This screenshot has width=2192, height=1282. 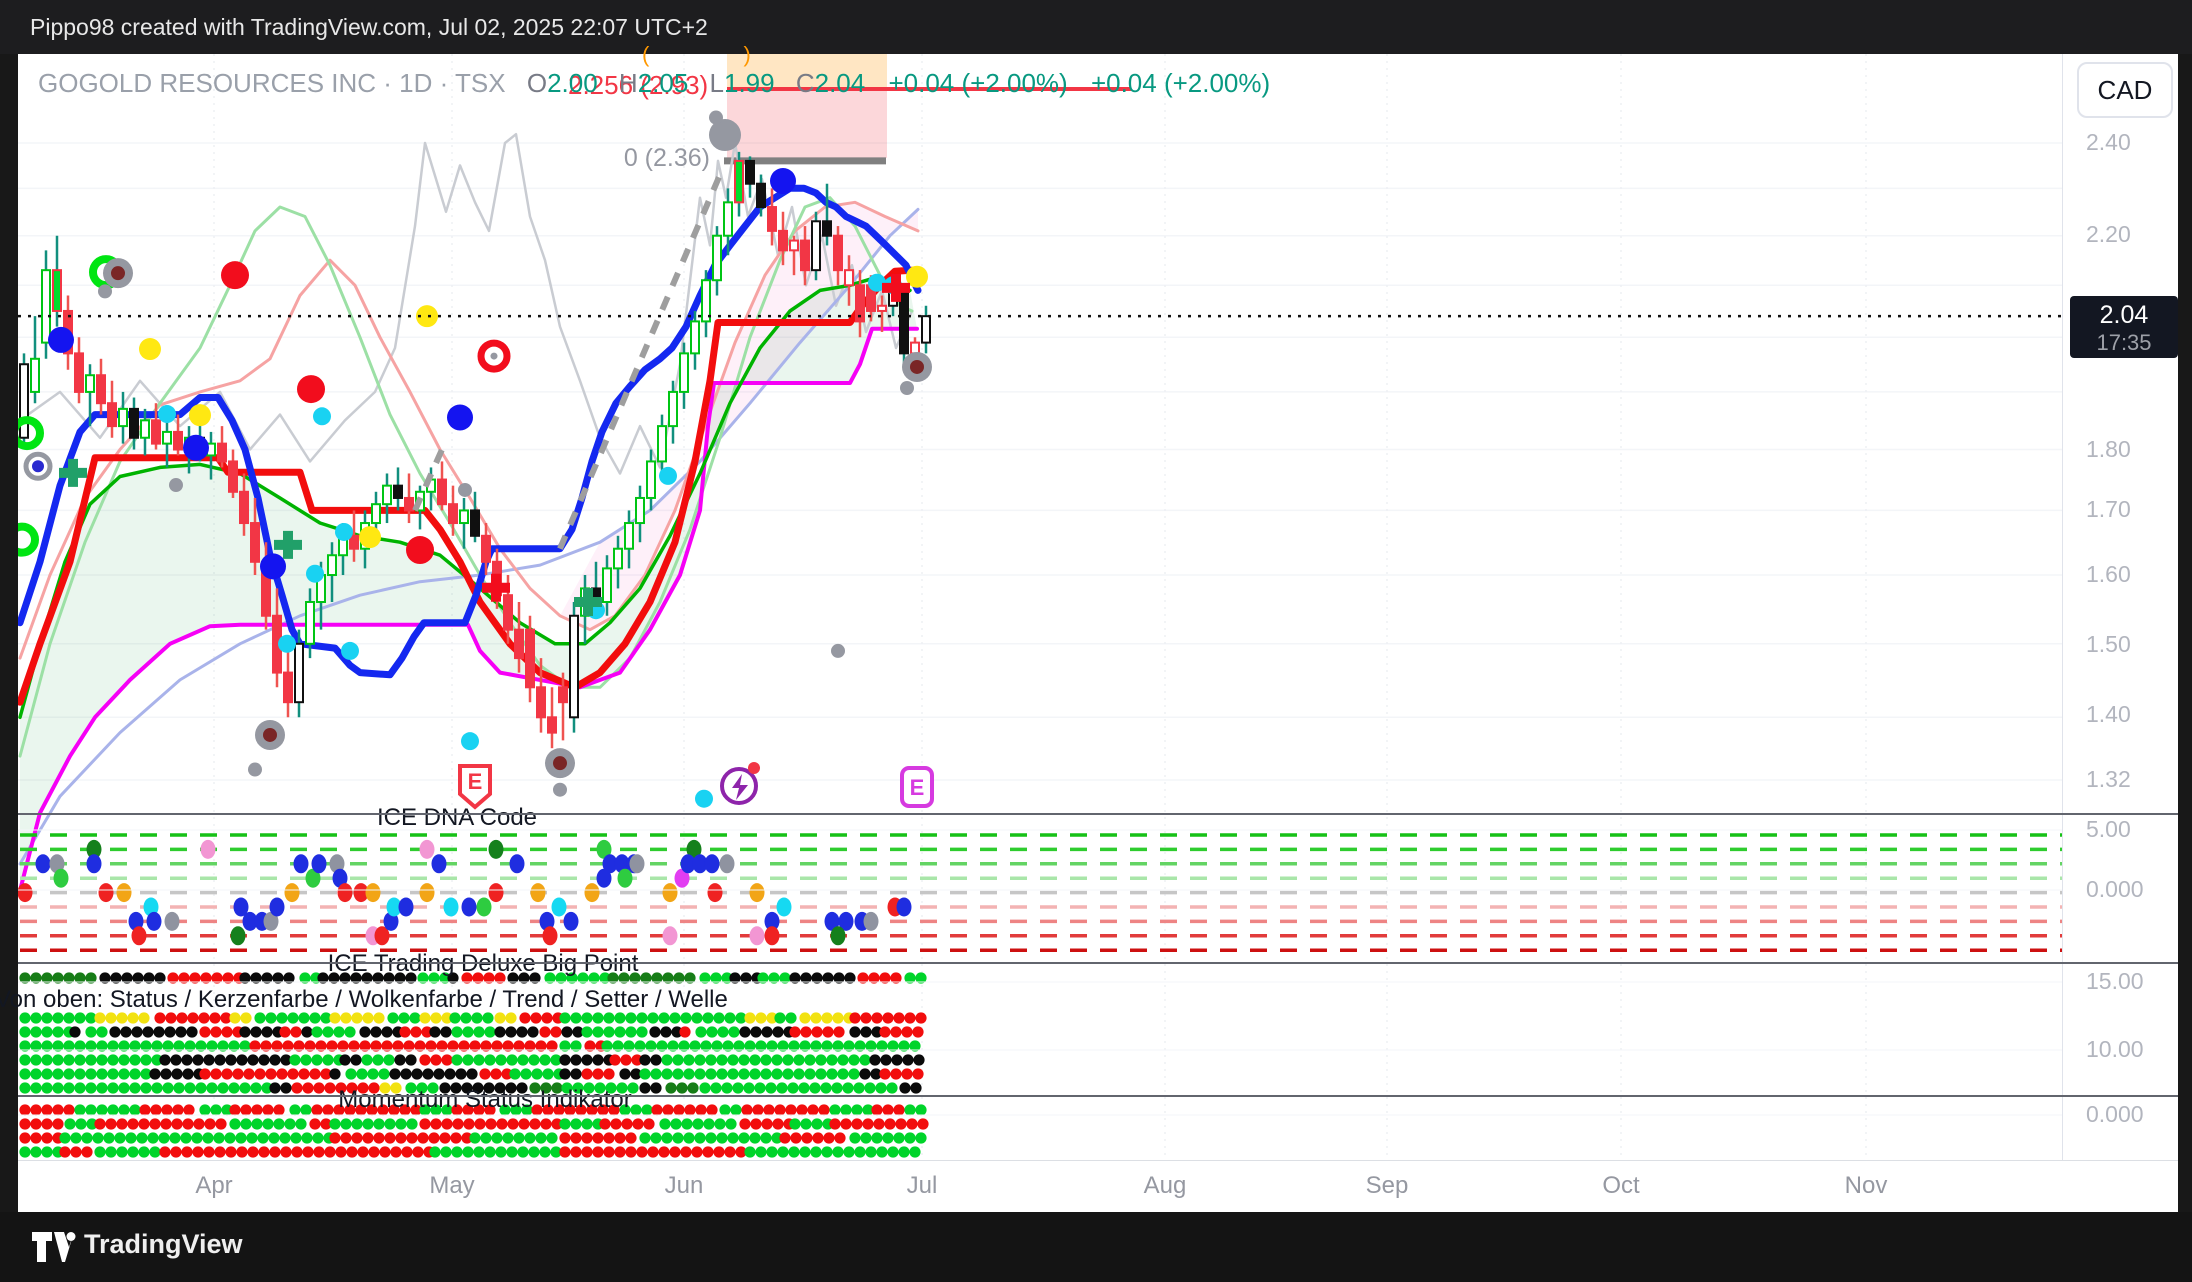 I want to click on time-axis-month: Nov, so click(x=1866, y=1185).